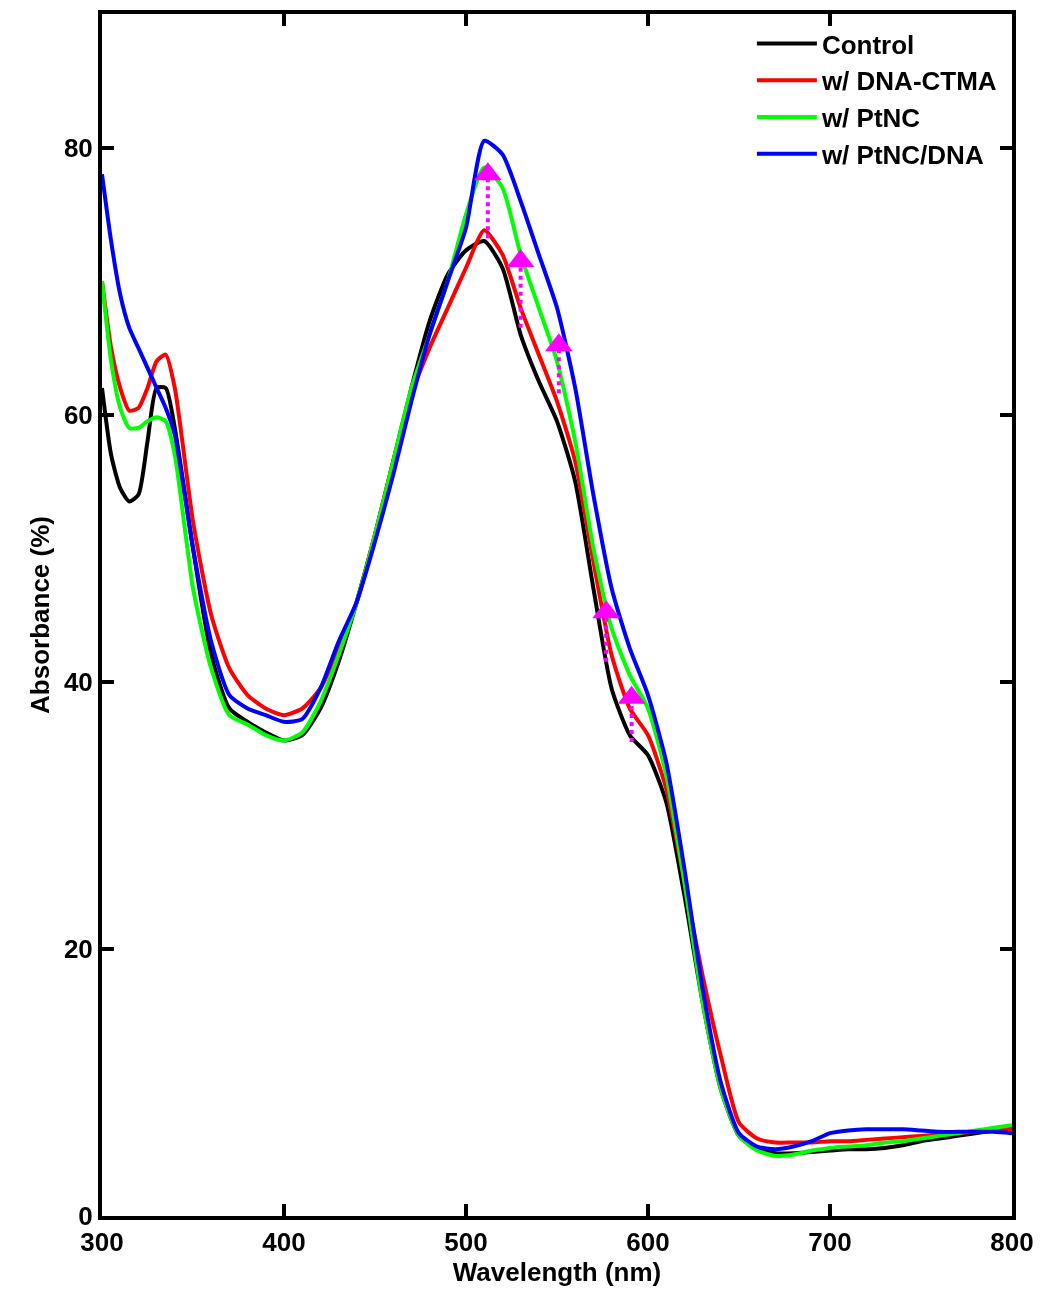 The height and width of the screenshot is (1303, 1047). What do you see at coordinates (902, 154) in the screenshot?
I see `legend-label: w/ PtNC/DNA` at bounding box center [902, 154].